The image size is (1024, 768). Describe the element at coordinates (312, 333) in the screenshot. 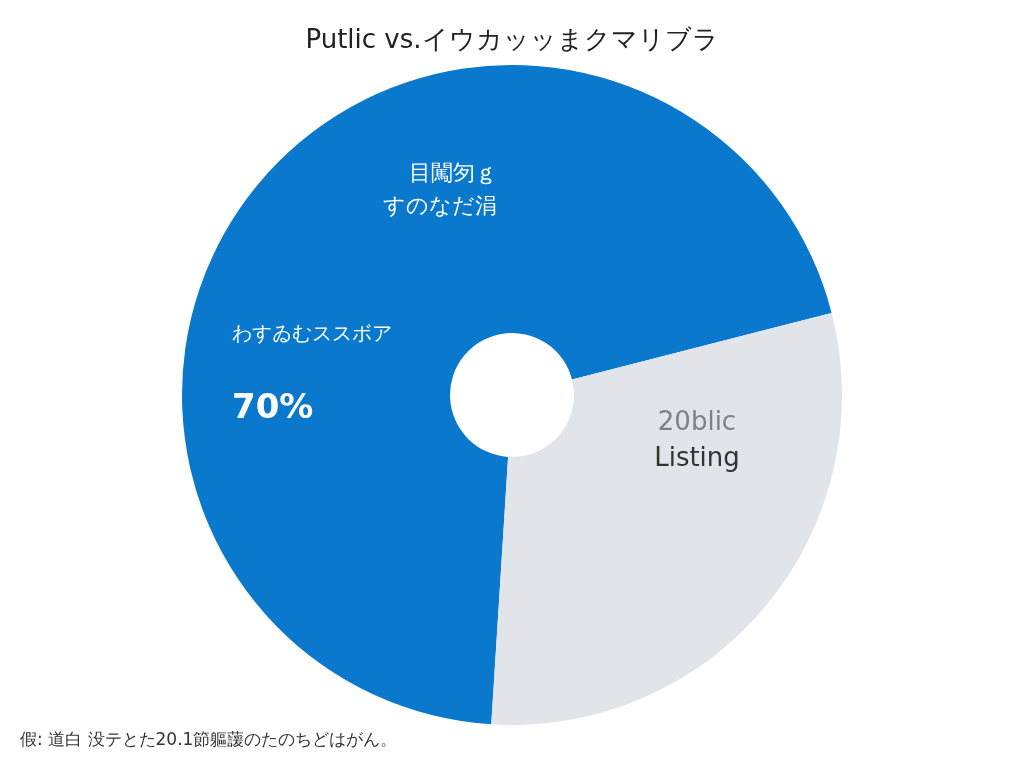

I see `slice-label: わすゐむススボア` at that location.